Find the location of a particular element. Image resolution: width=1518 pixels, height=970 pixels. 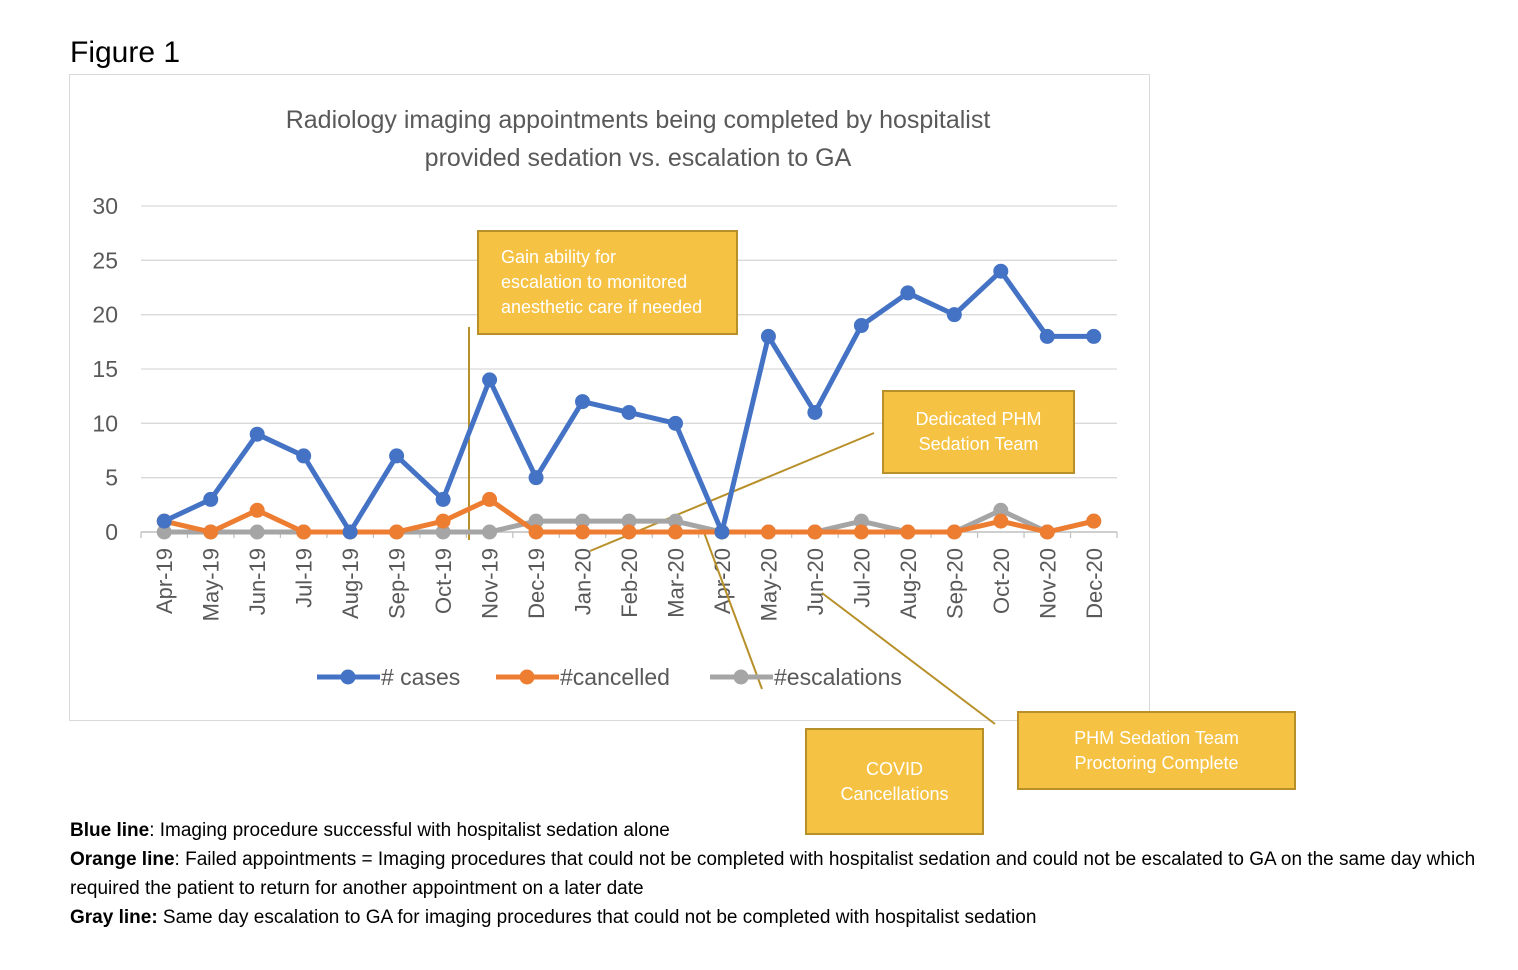

x-tick-label: Oct-19 is located at coordinates (443, 581).